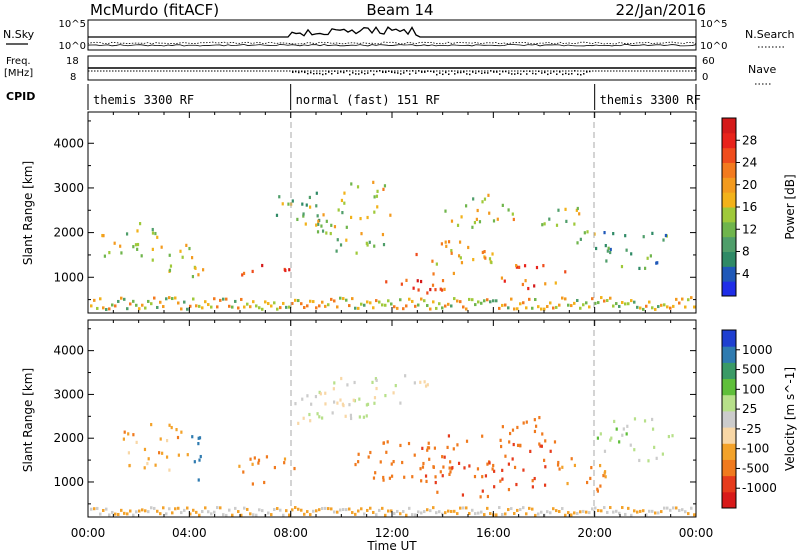 The height and width of the screenshot is (554, 800). I want to click on power-colorbar-label: Power [dB], so click(790, 206).